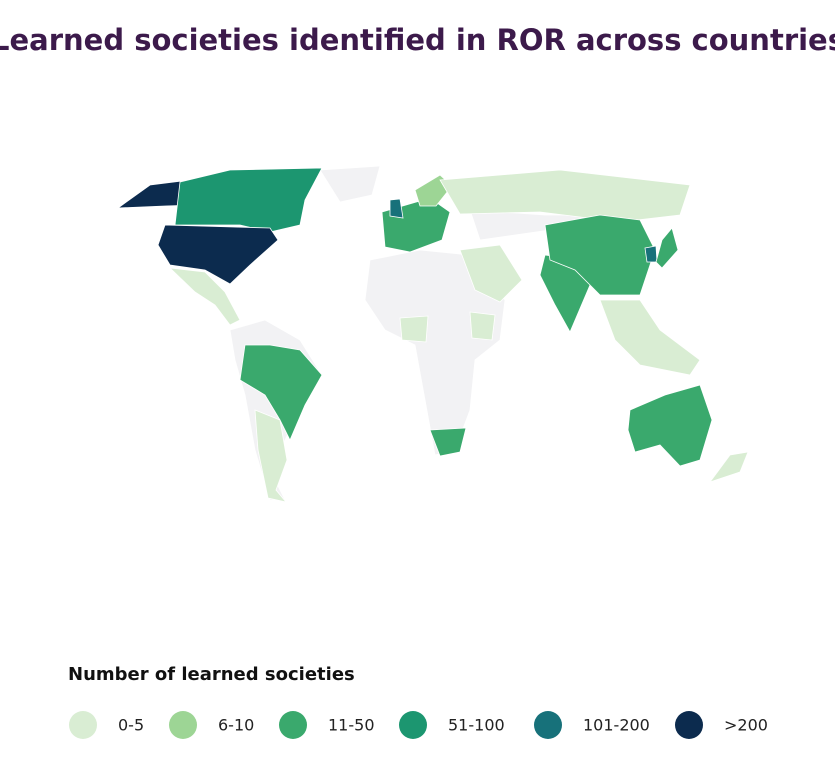  What do you see at coordinates (351, 725) in the screenshot?
I see `legend-label: 11-50` at bounding box center [351, 725].